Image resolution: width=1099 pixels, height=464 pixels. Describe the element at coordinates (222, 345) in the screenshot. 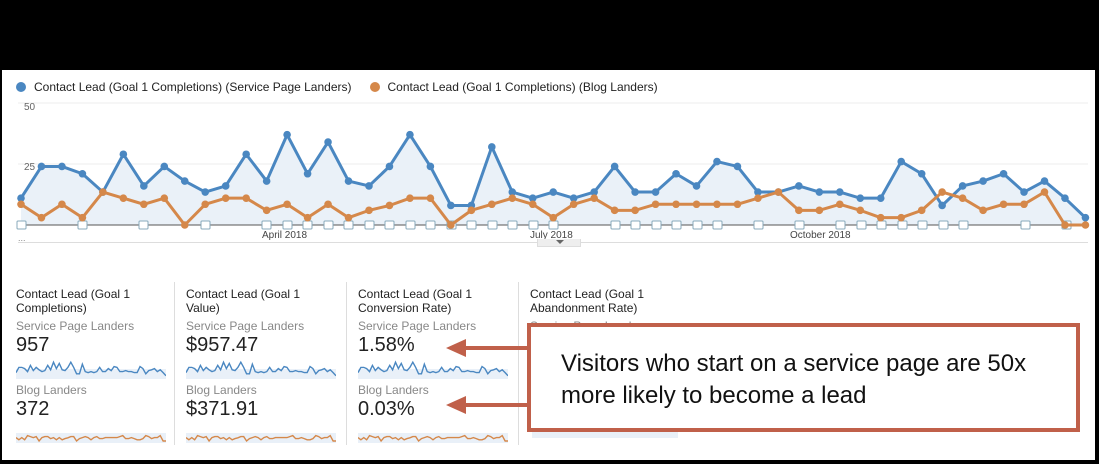

I see `metric-value: $957.47` at that location.